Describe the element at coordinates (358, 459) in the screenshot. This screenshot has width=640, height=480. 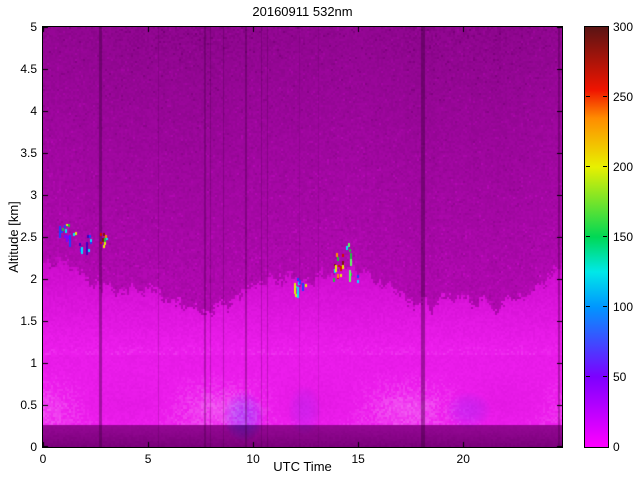
I see `x-tick-label: 15` at that location.